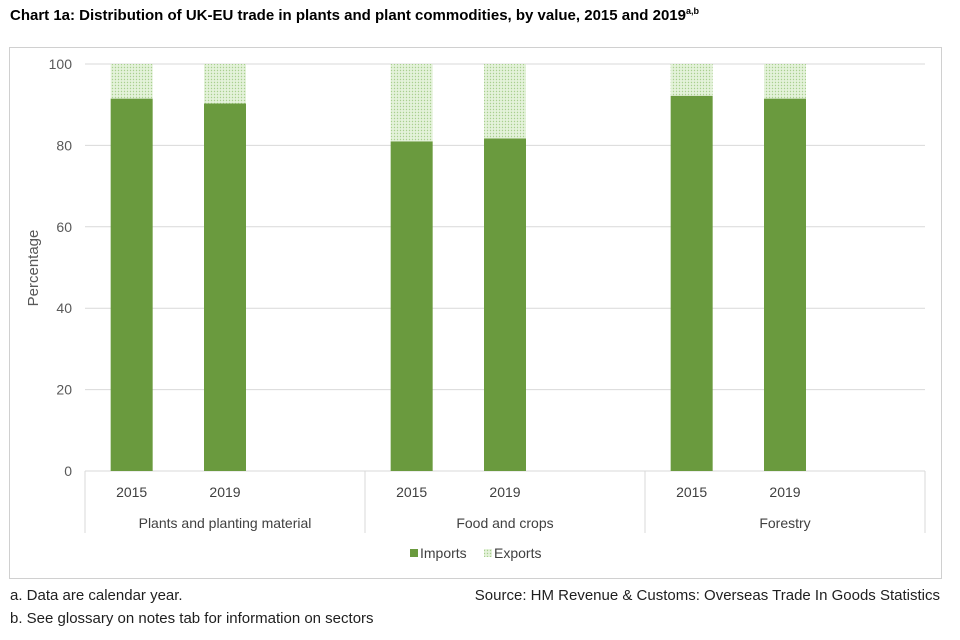  Describe the element at coordinates (411, 306) in the screenshot. I see `bar-imports-food-and-crops-2015` at that location.